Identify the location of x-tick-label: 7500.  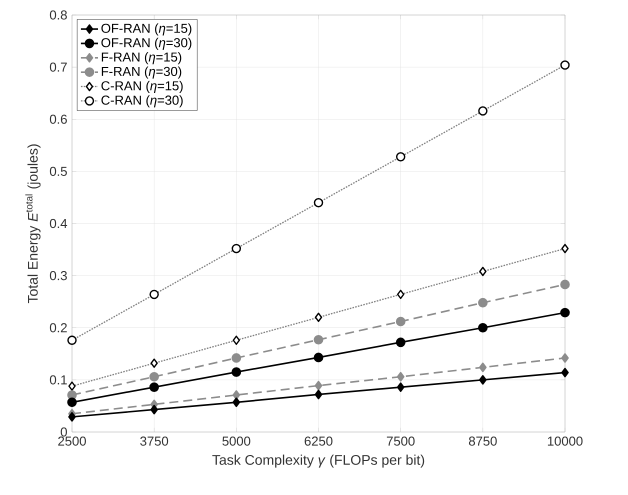
(400, 441).